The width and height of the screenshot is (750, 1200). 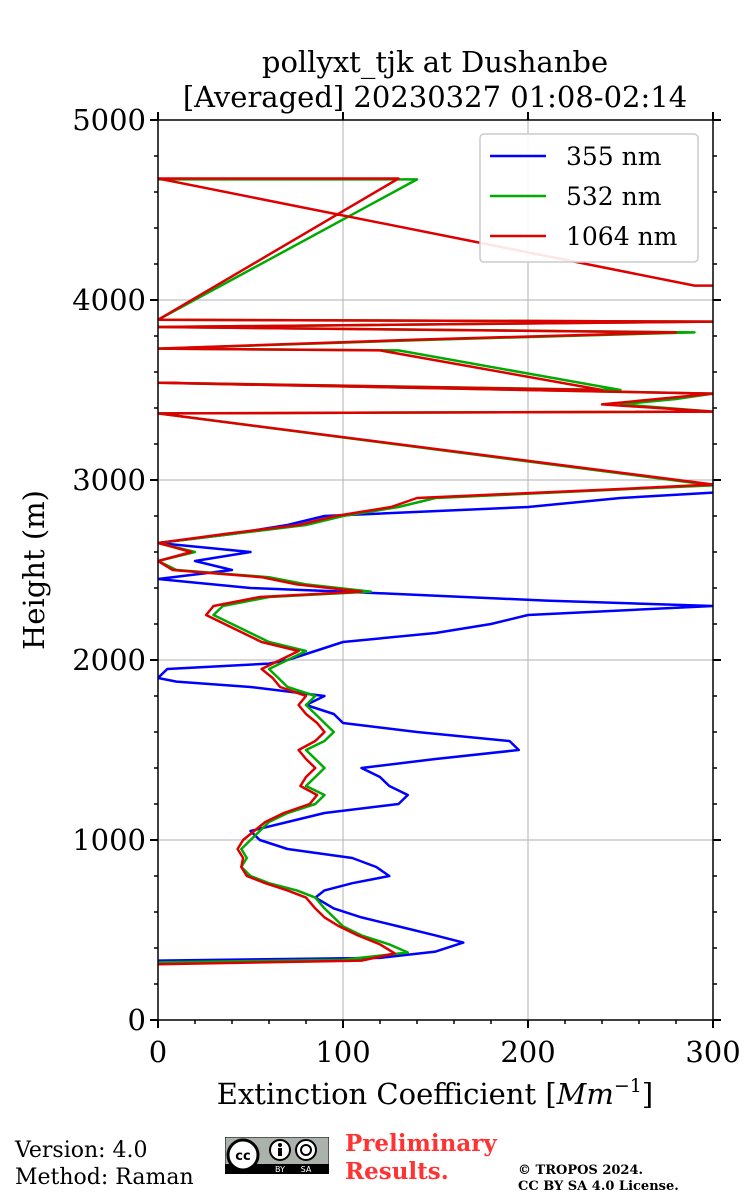 What do you see at coordinates (628, 1086) in the screenshot?
I see `x-axis-label-exponent: −1` at bounding box center [628, 1086].